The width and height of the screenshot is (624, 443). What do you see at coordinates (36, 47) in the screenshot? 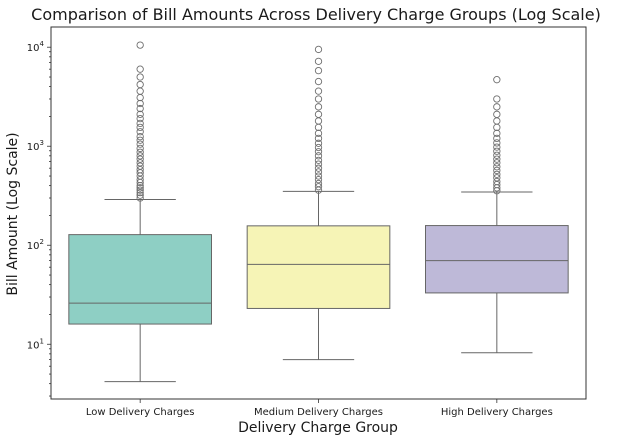
I see `y-tick-label: 10⁴` at bounding box center [36, 47].